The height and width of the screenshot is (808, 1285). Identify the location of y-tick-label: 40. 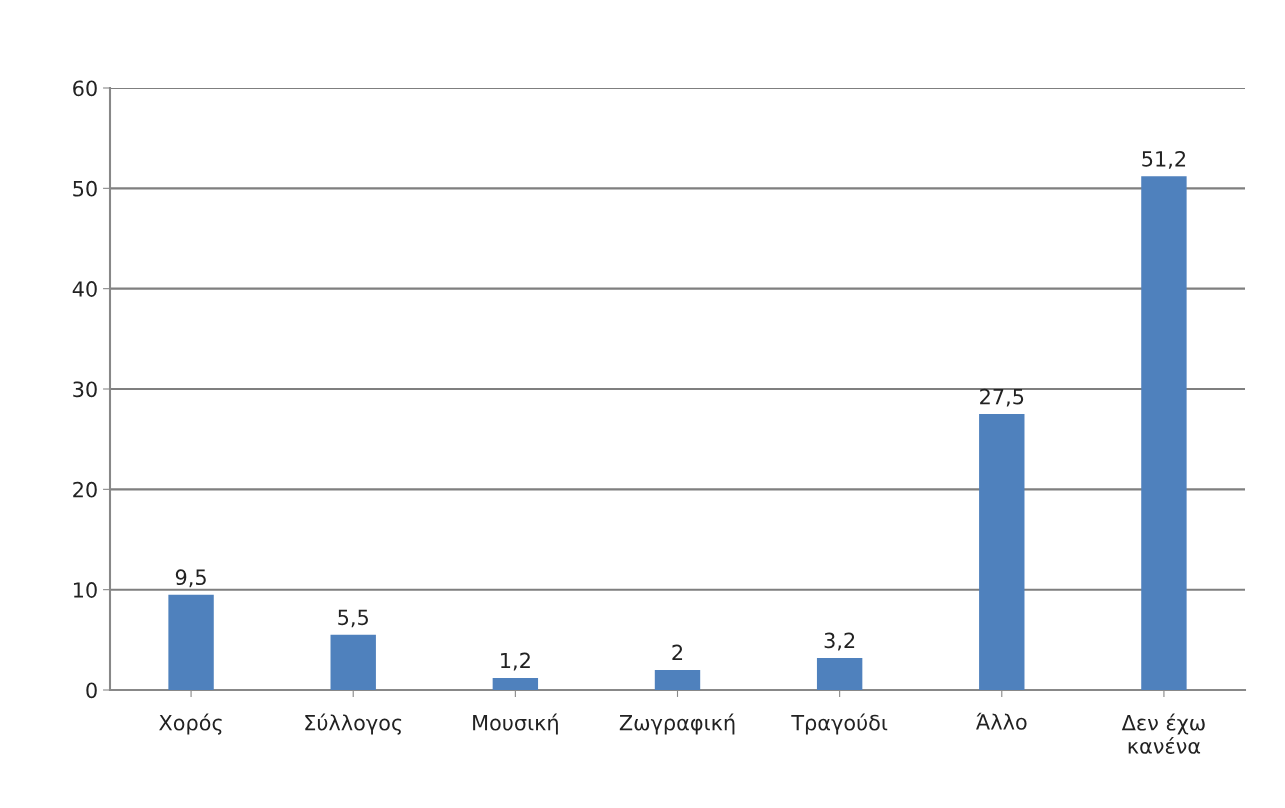
(84, 289).